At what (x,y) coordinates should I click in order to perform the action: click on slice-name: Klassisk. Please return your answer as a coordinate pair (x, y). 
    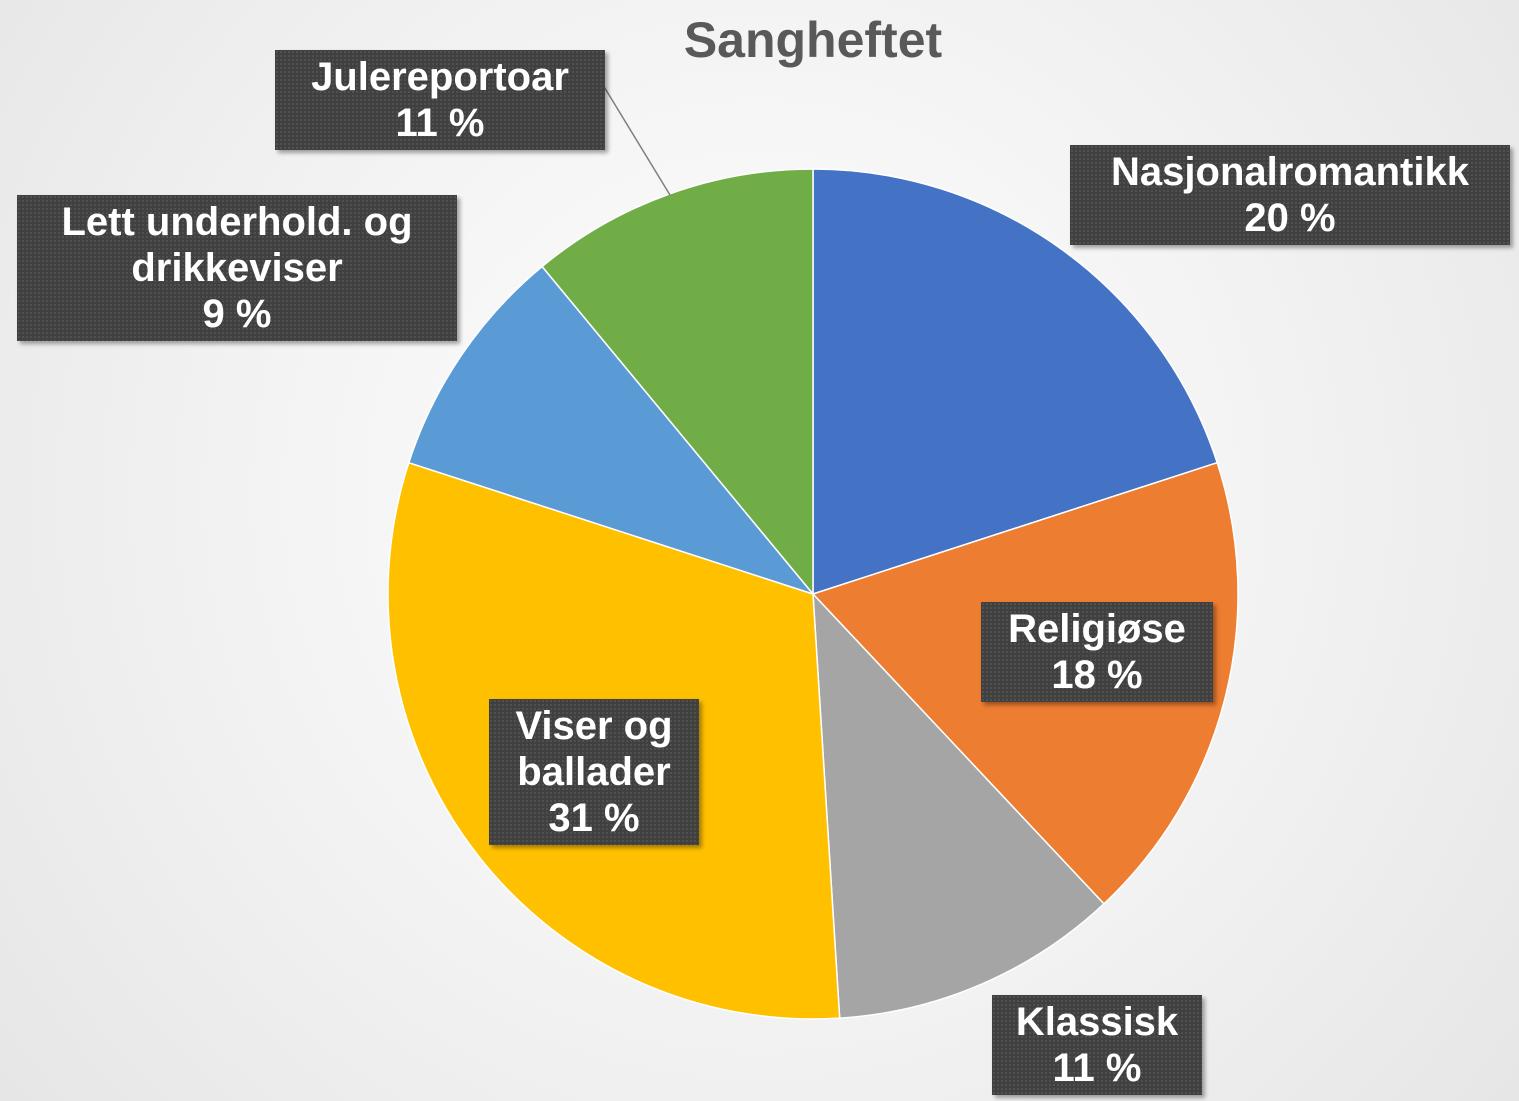
    Looking at the image, I should click on (1097, 1022).